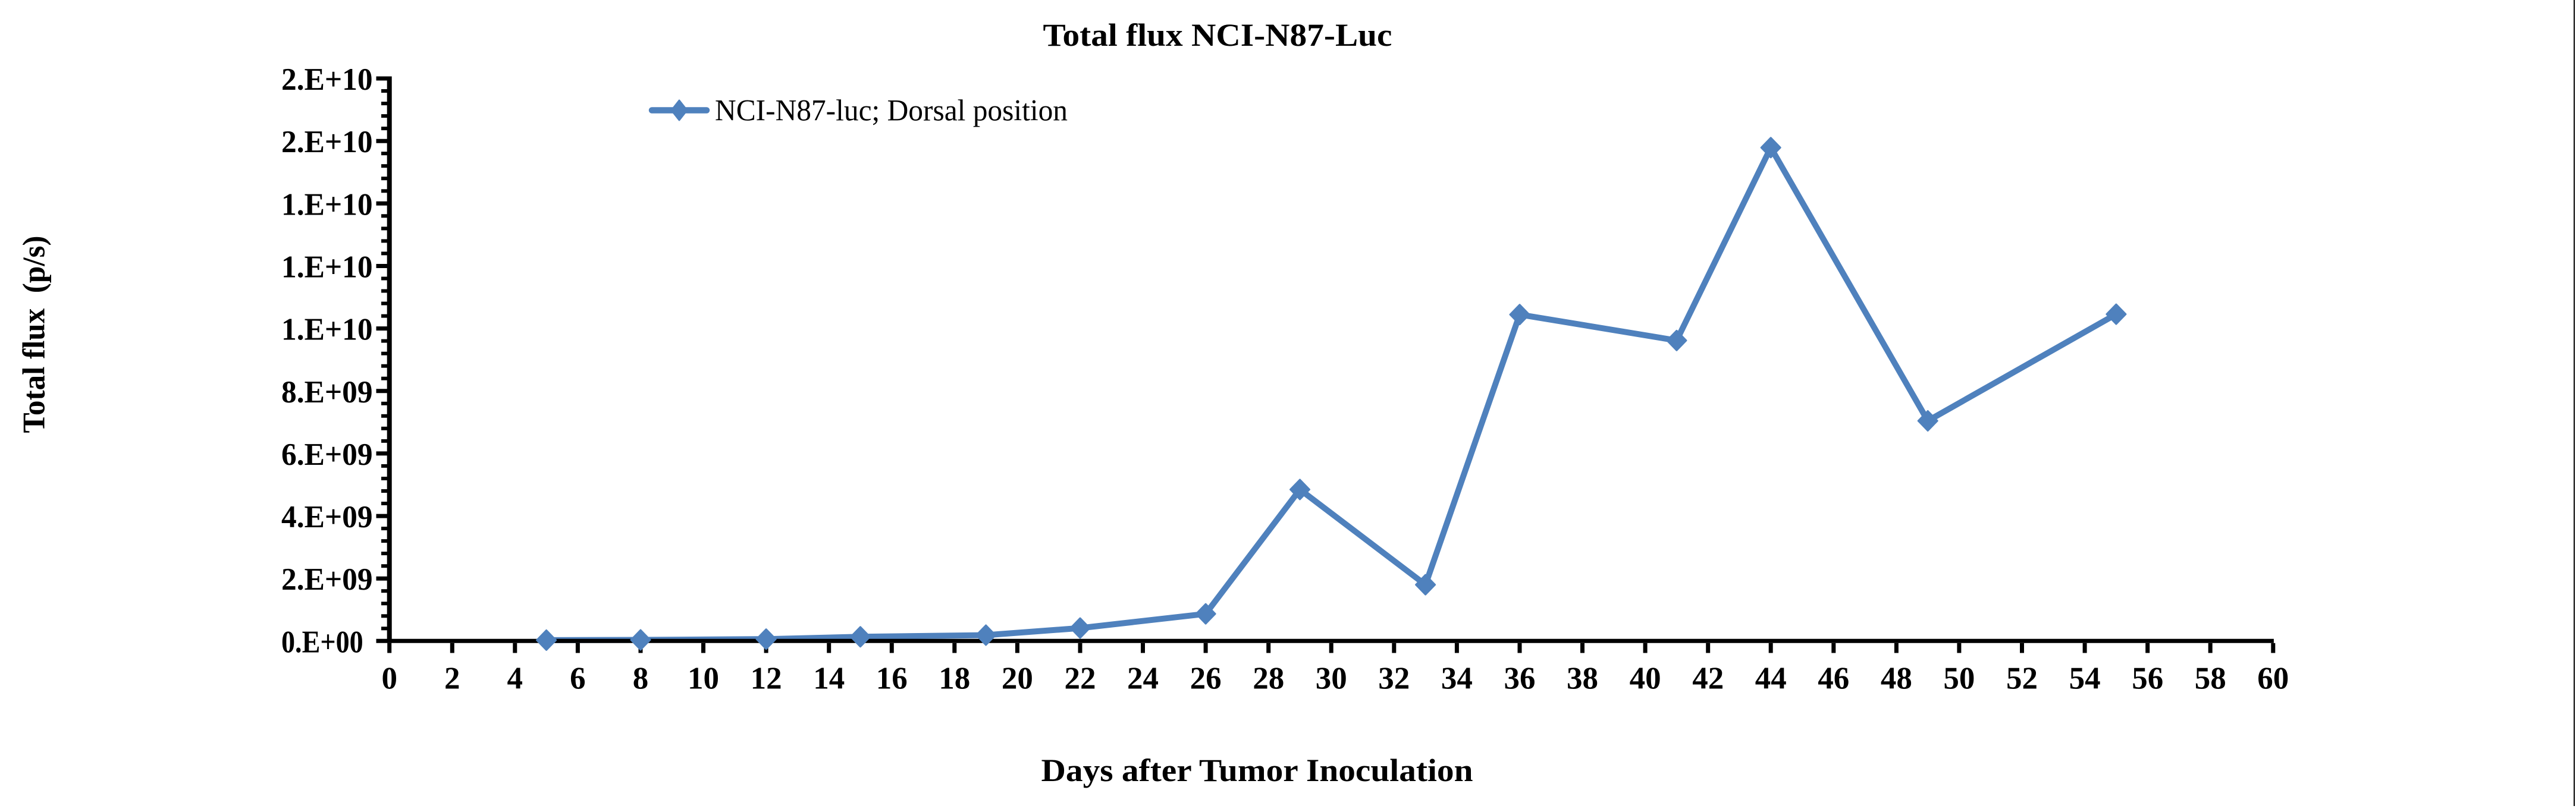  I want to click on svg-text: 2, so click(452, 679).